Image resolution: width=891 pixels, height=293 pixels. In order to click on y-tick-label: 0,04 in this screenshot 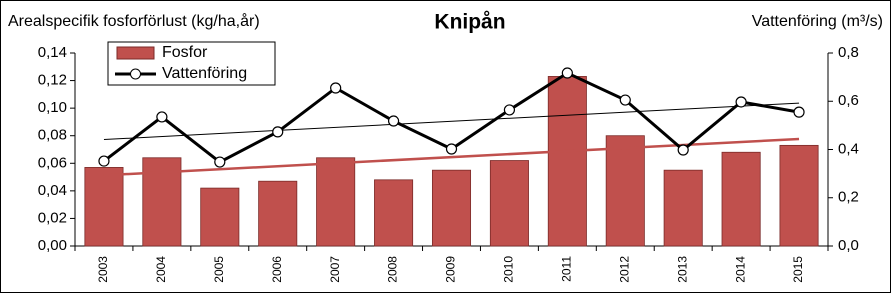, I will do `click(52, 190)`.